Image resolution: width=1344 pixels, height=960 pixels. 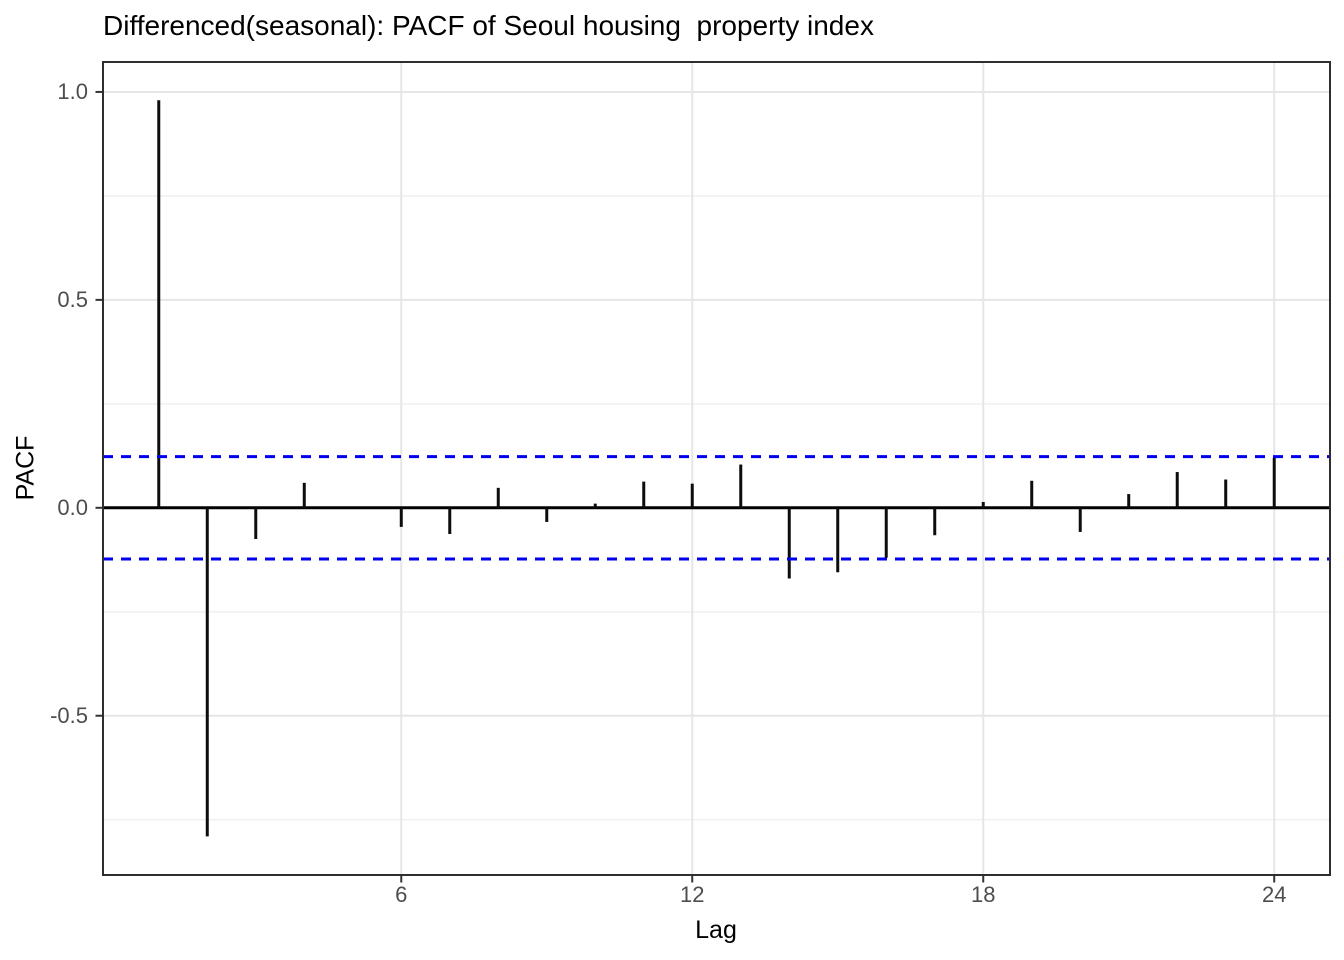 I want to click on x-tick-label: 12, so click(x=692, y=894).